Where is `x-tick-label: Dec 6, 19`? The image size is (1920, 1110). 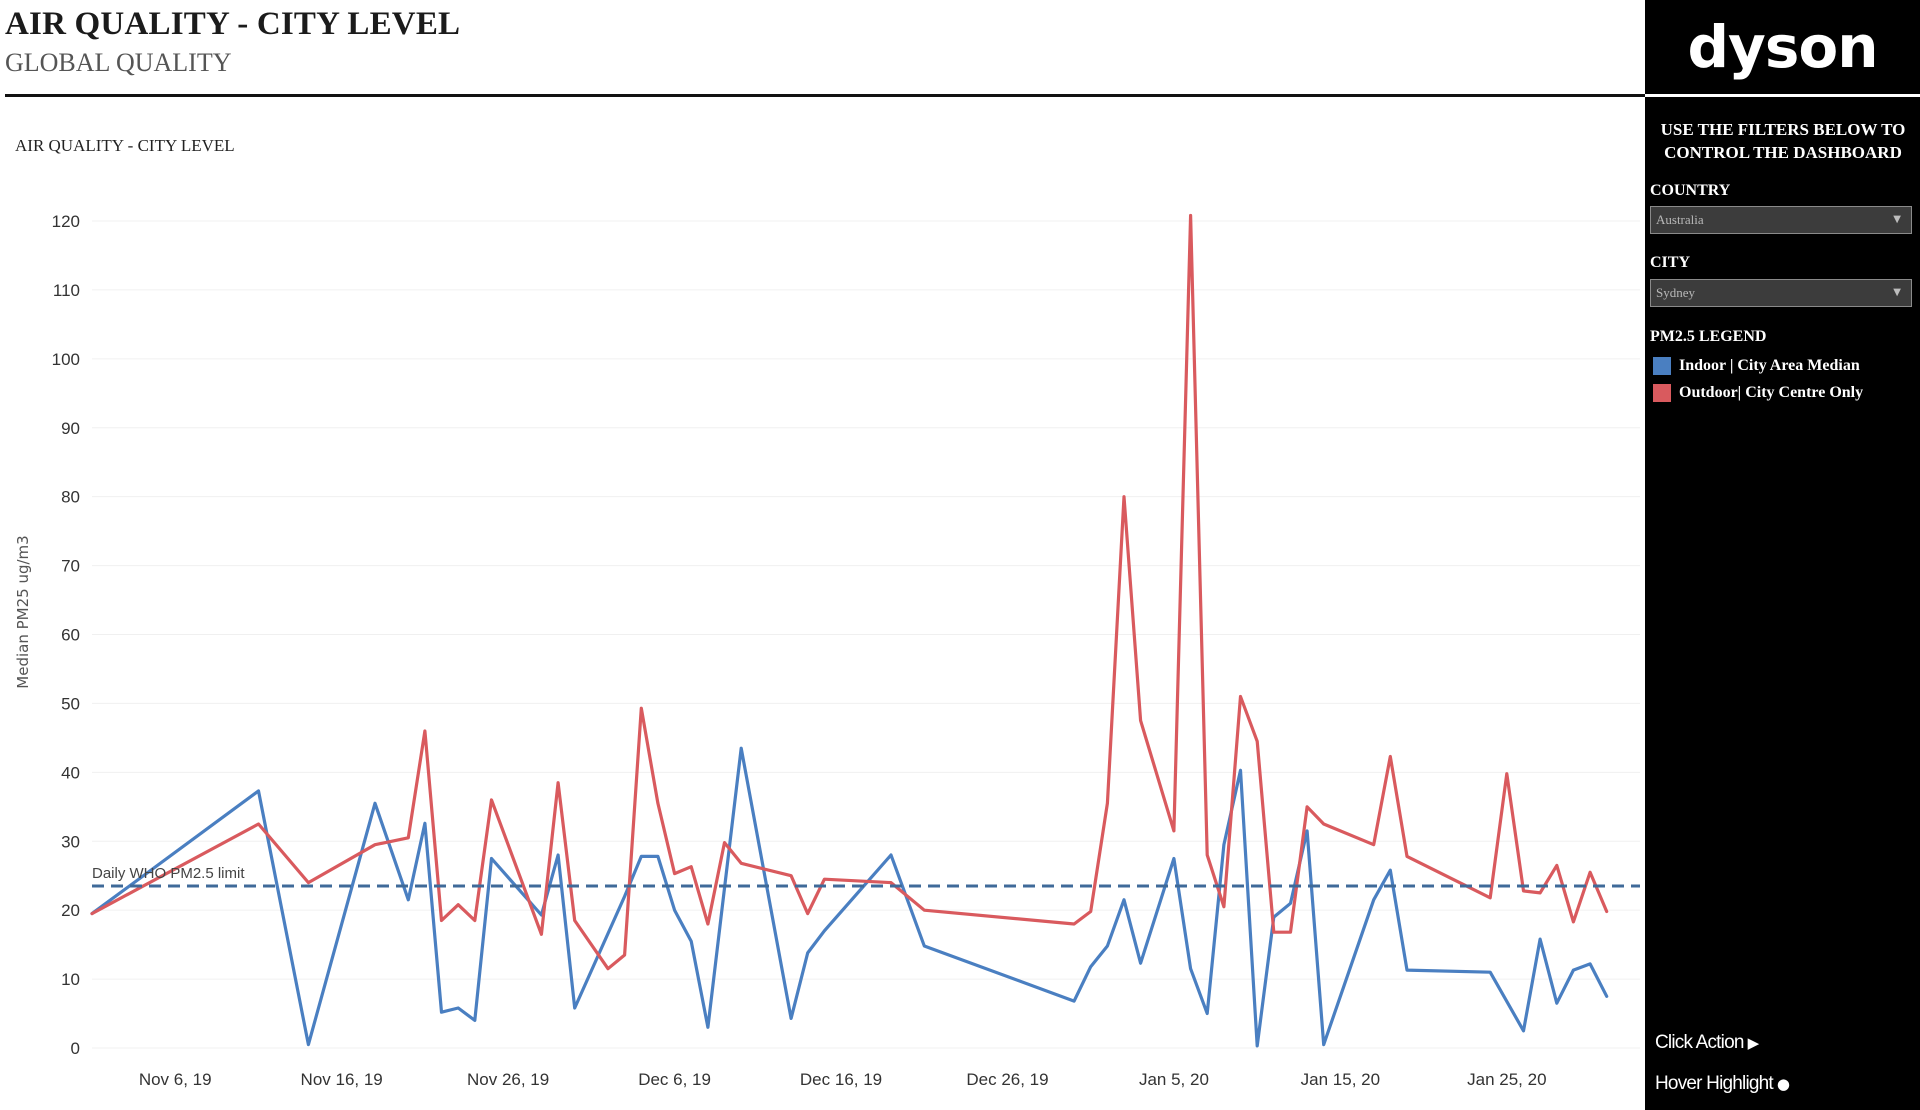
x-tick-label: Dec 6, 19 is located at coordinates (674, 1079).